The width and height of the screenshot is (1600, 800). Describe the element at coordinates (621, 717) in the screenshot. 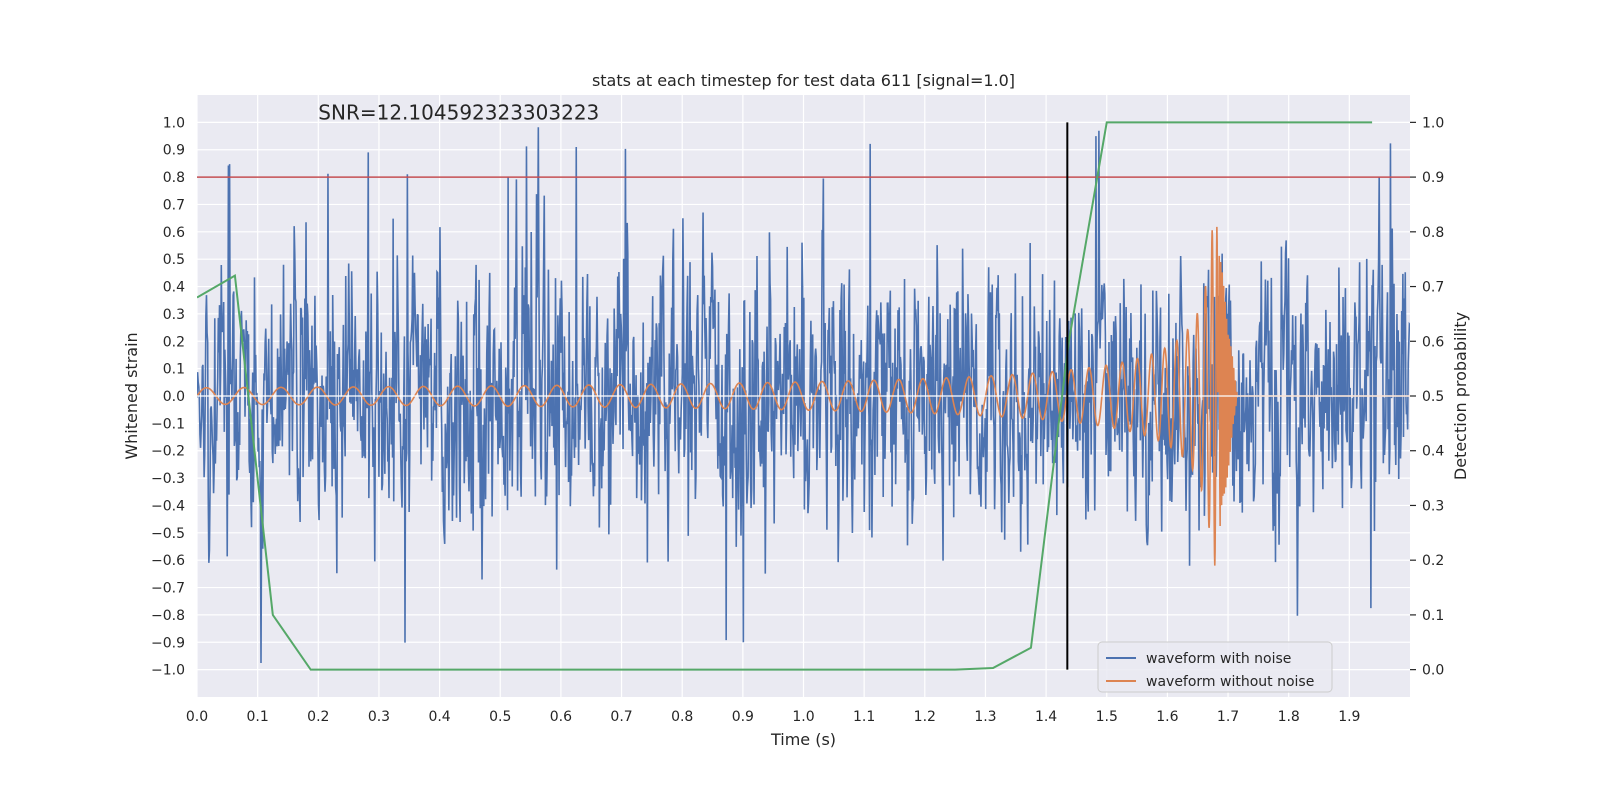

I see `x-tick-label: 0.7` at that location.